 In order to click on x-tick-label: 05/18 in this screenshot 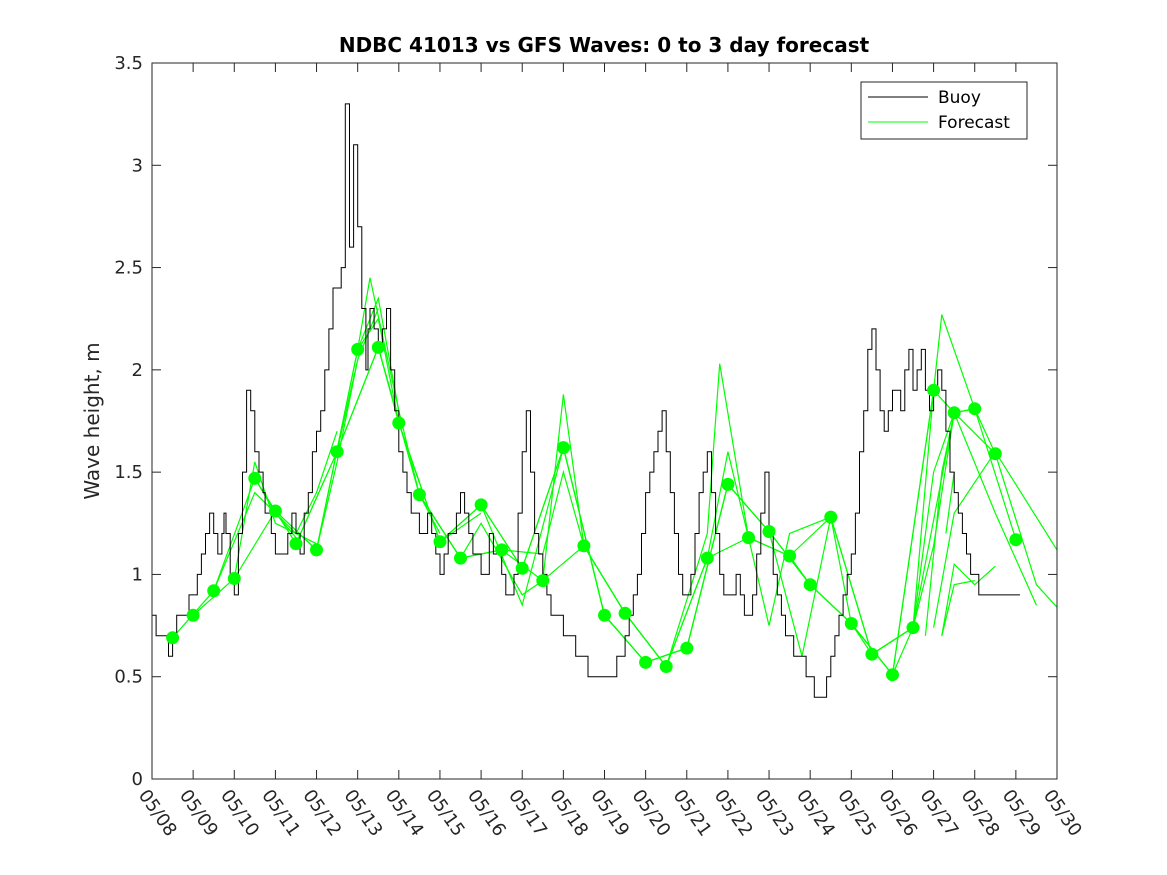, I will do `click(568, 813)`.